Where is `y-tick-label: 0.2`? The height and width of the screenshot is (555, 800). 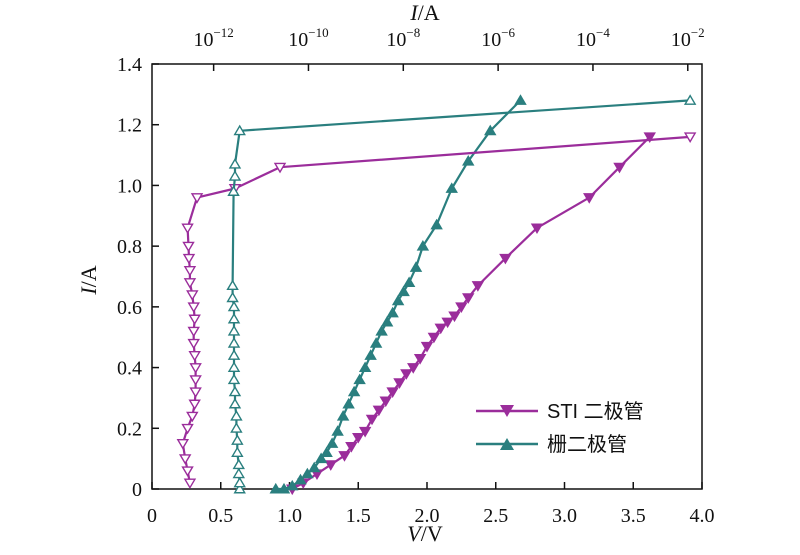 y-tick-label: 0.2 is located at coordinates (129, 429).